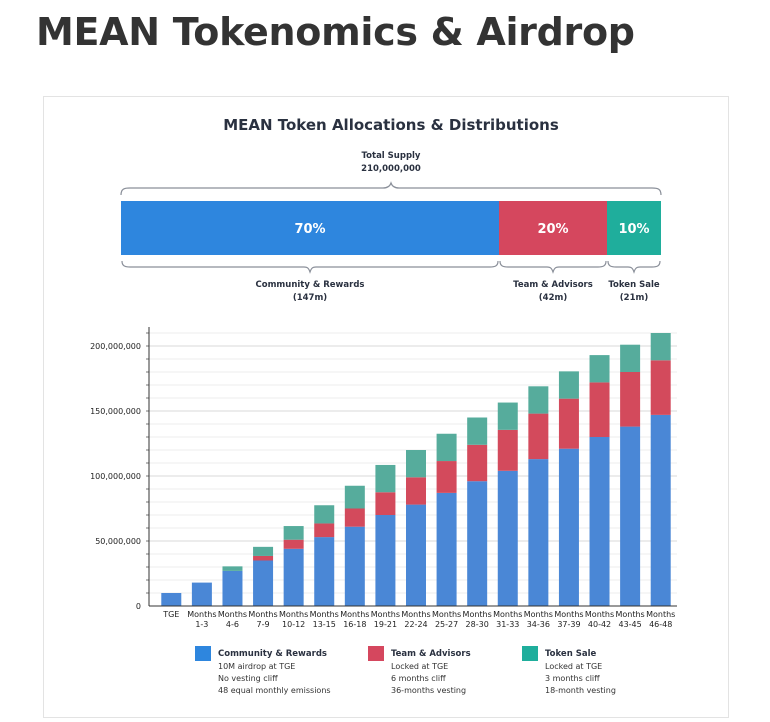  Describe the element at coordinates (385, 624) in the screenshot. I see `x-tick-label: 19-21` at that location.